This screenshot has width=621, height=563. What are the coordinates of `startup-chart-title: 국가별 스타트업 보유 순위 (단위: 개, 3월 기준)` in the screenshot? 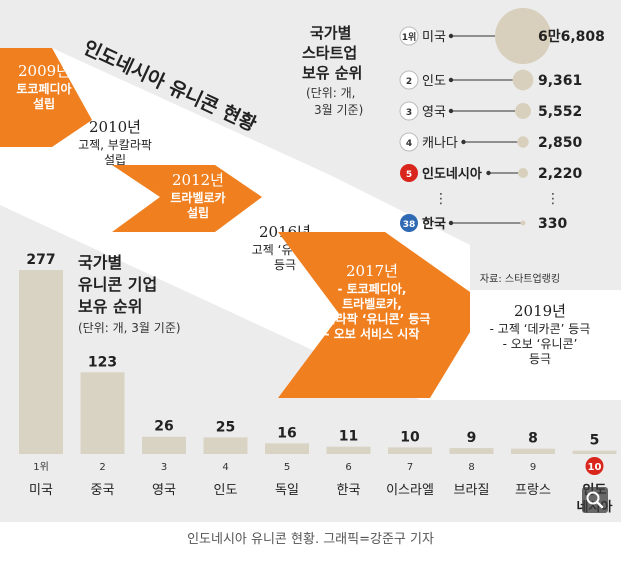 It's located at (332, 70).